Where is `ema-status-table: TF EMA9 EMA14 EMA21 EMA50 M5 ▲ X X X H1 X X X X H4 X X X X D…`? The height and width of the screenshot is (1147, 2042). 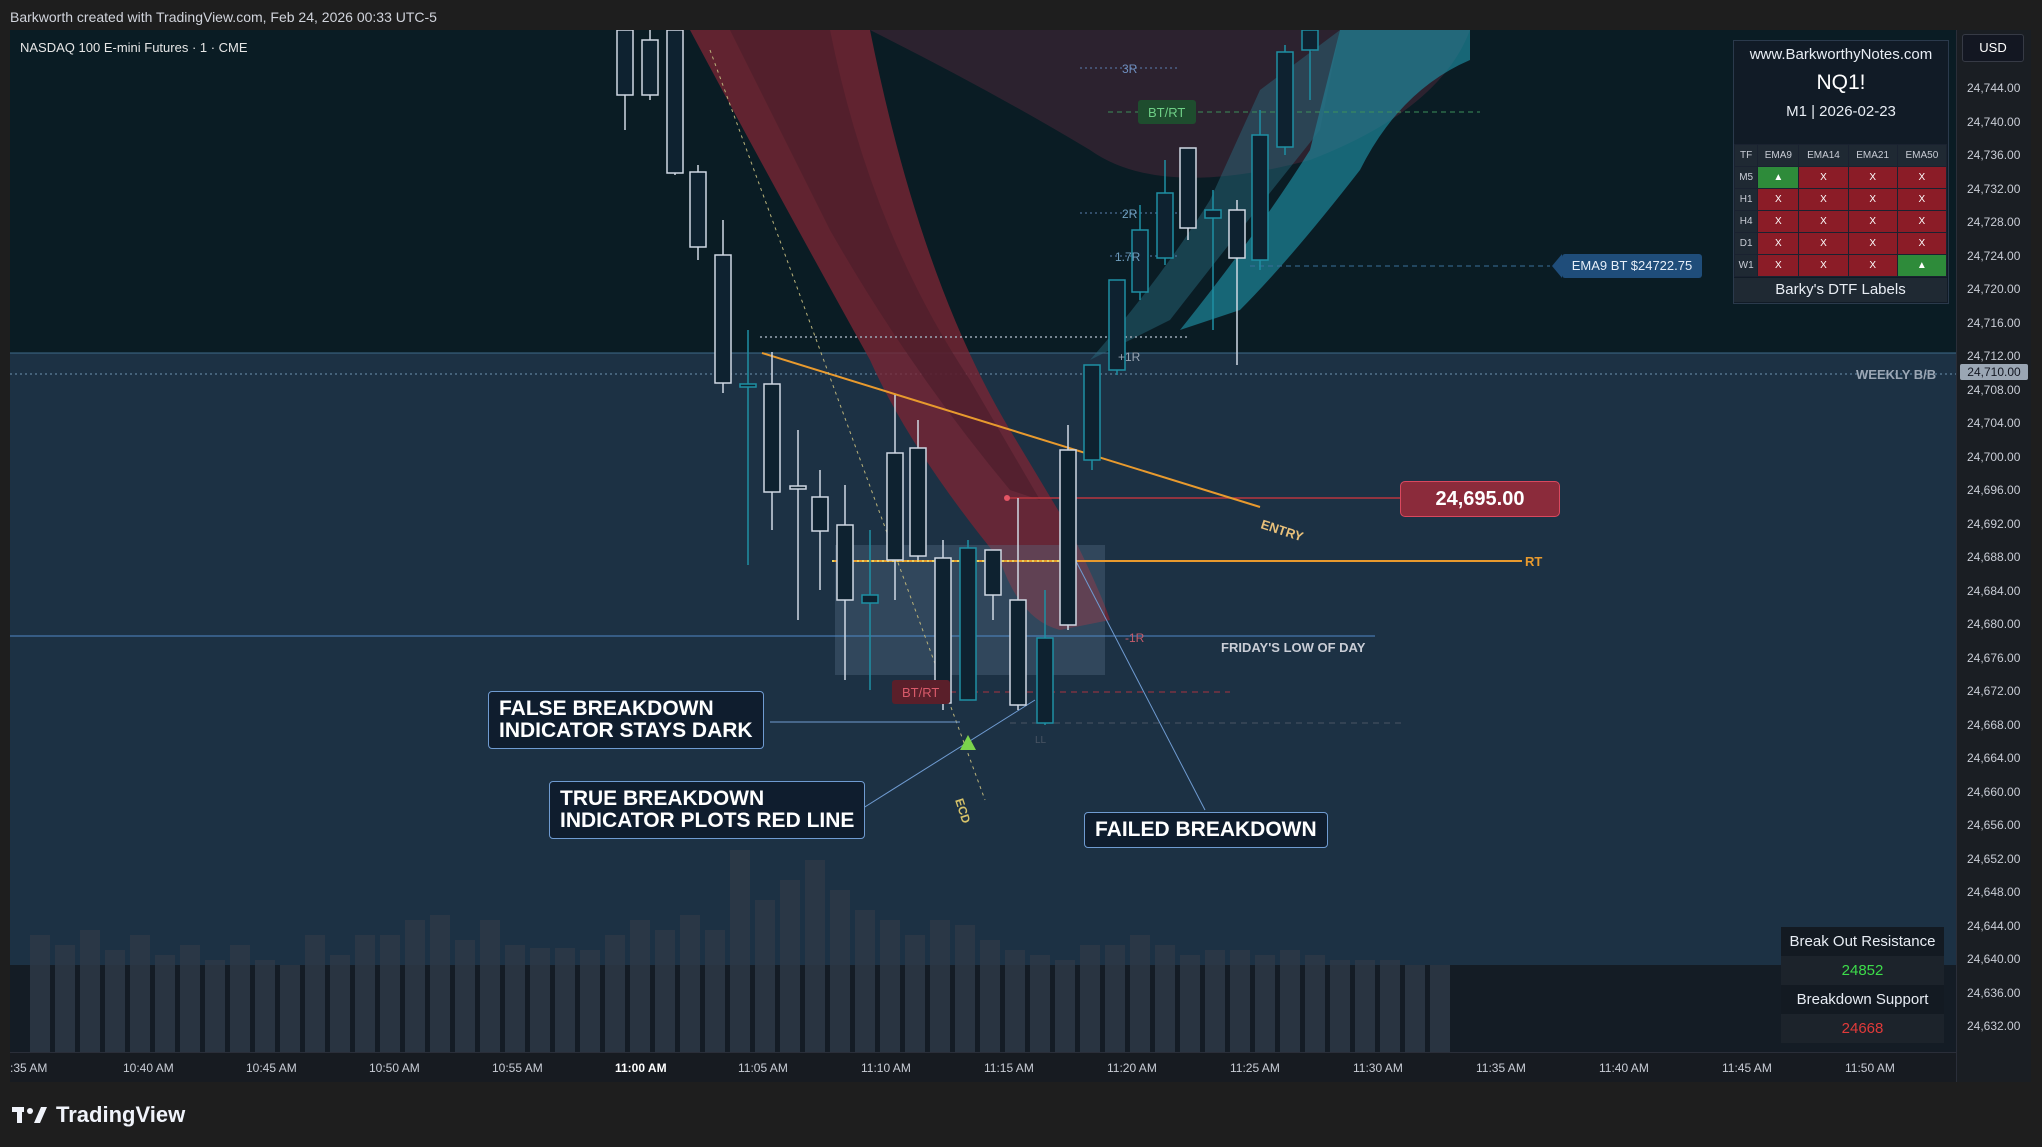 ema-status-table: TF EMA9 EMA14 EMA21 EMA50 M5 ▲ X X X H1 X X X X H4 X X X X D… is located at coordinates (1840, 210).